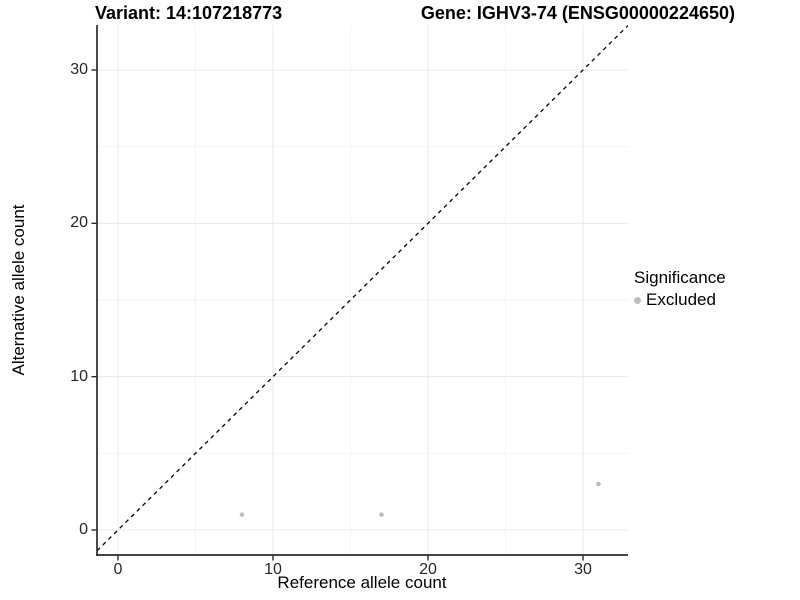 The height and width of the screenshot is (600, 800). I want to click on y-tick-label: 20, so click(79, 223).